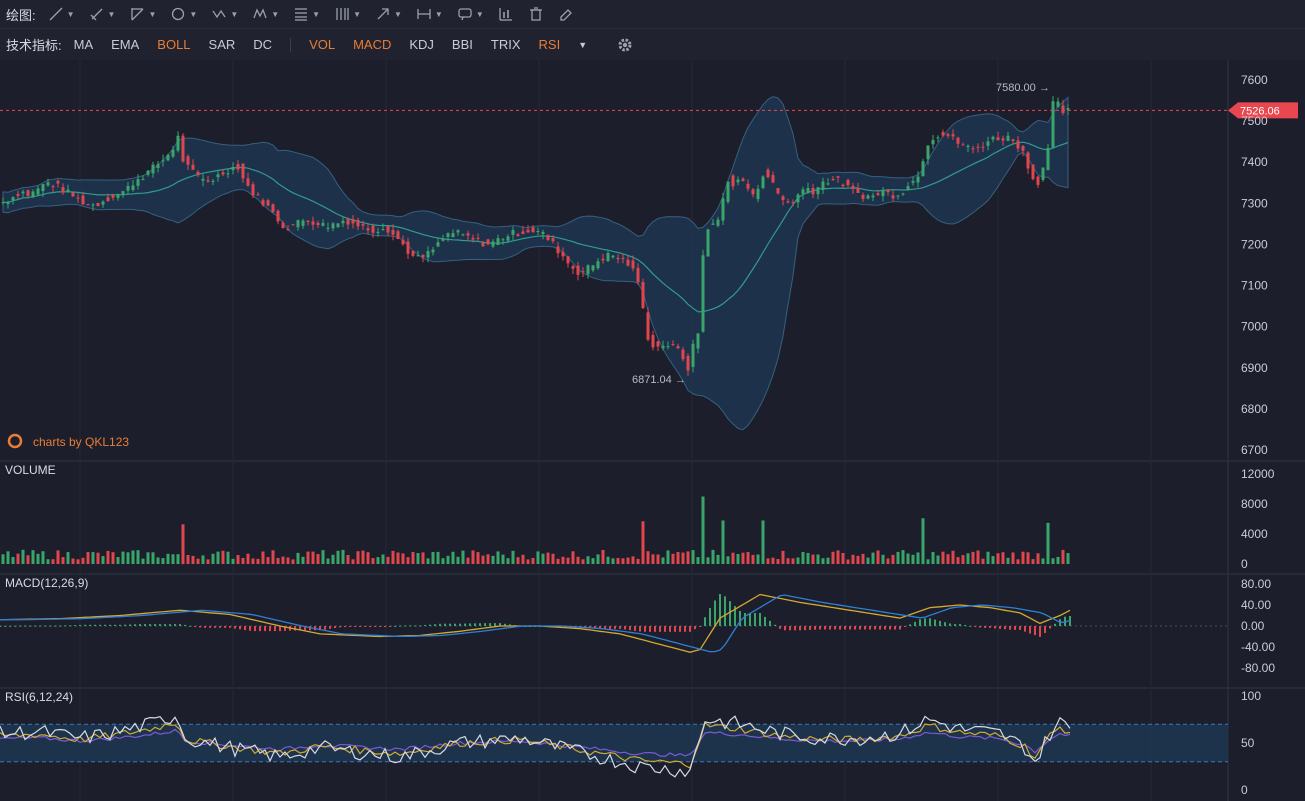 The image size is (1305, 801). What do you see at coordinates (222, 44) in the screenshot?
I see `indicator-sar: SAR` at bounding box center [222, 44].